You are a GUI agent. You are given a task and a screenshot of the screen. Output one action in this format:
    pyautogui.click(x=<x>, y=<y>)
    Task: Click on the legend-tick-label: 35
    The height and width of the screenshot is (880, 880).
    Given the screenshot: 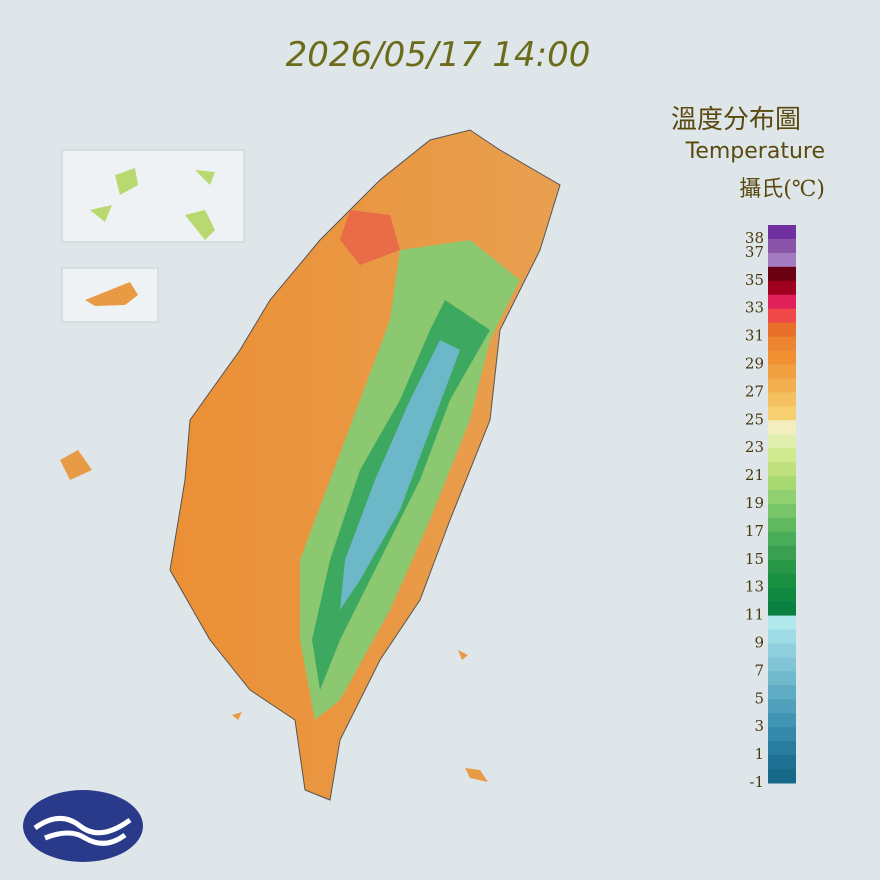 What is the action you would take?
    pyautogui.click(x=754, y=280)
    